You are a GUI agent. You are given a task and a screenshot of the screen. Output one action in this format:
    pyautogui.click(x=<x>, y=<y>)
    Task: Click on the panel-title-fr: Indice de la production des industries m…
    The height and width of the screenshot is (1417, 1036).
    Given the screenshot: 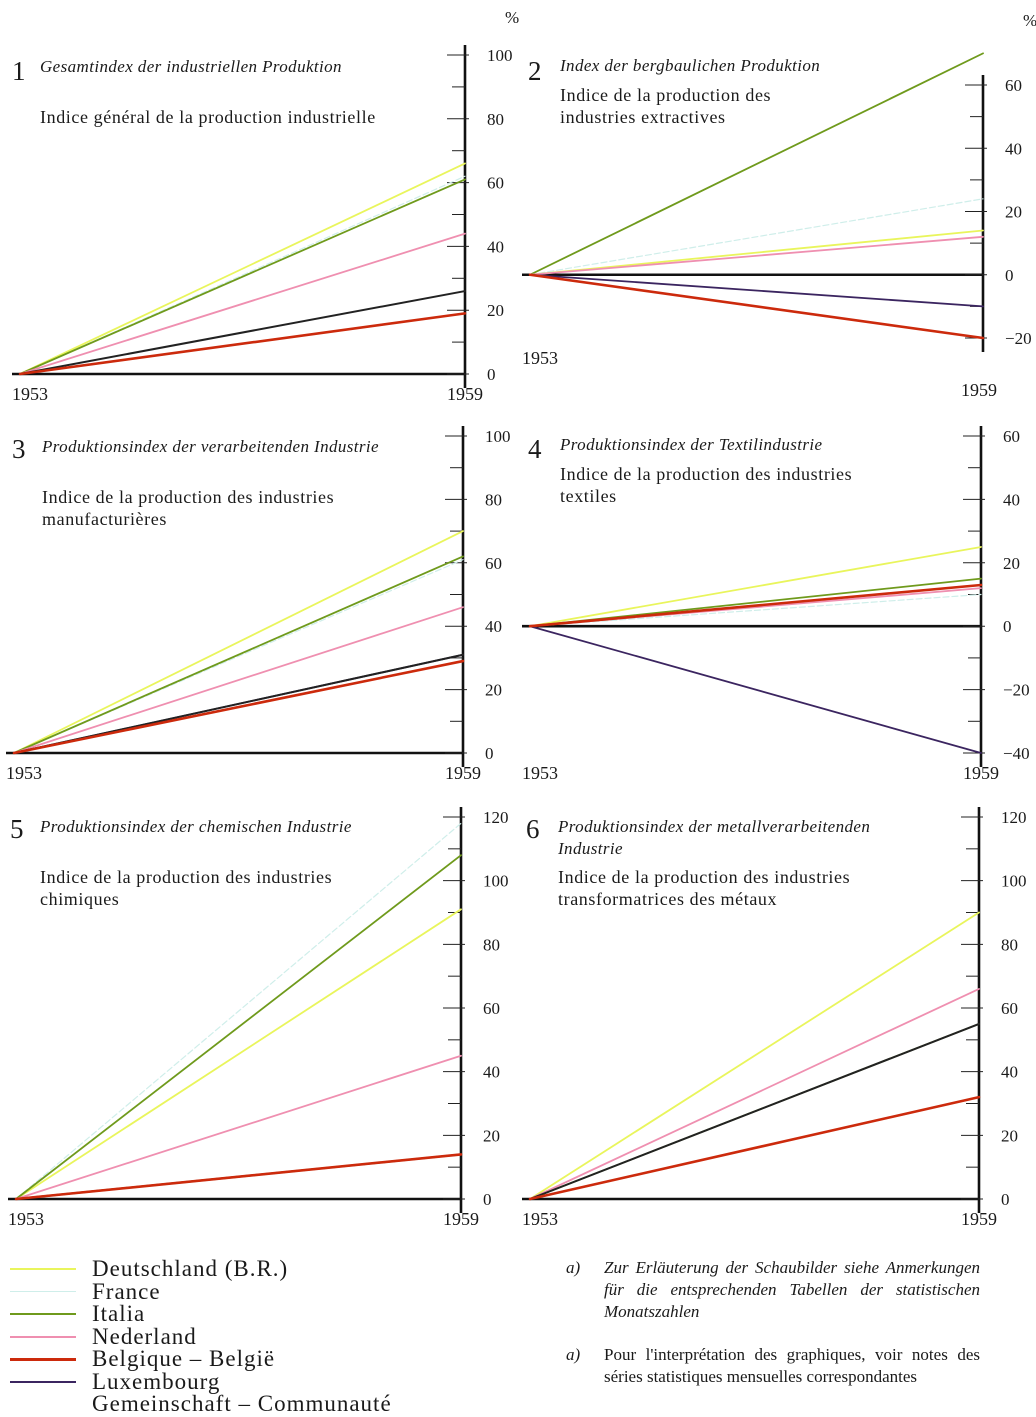 What is the action you would take?
    pyautogui.click(x=188, y=508)
    